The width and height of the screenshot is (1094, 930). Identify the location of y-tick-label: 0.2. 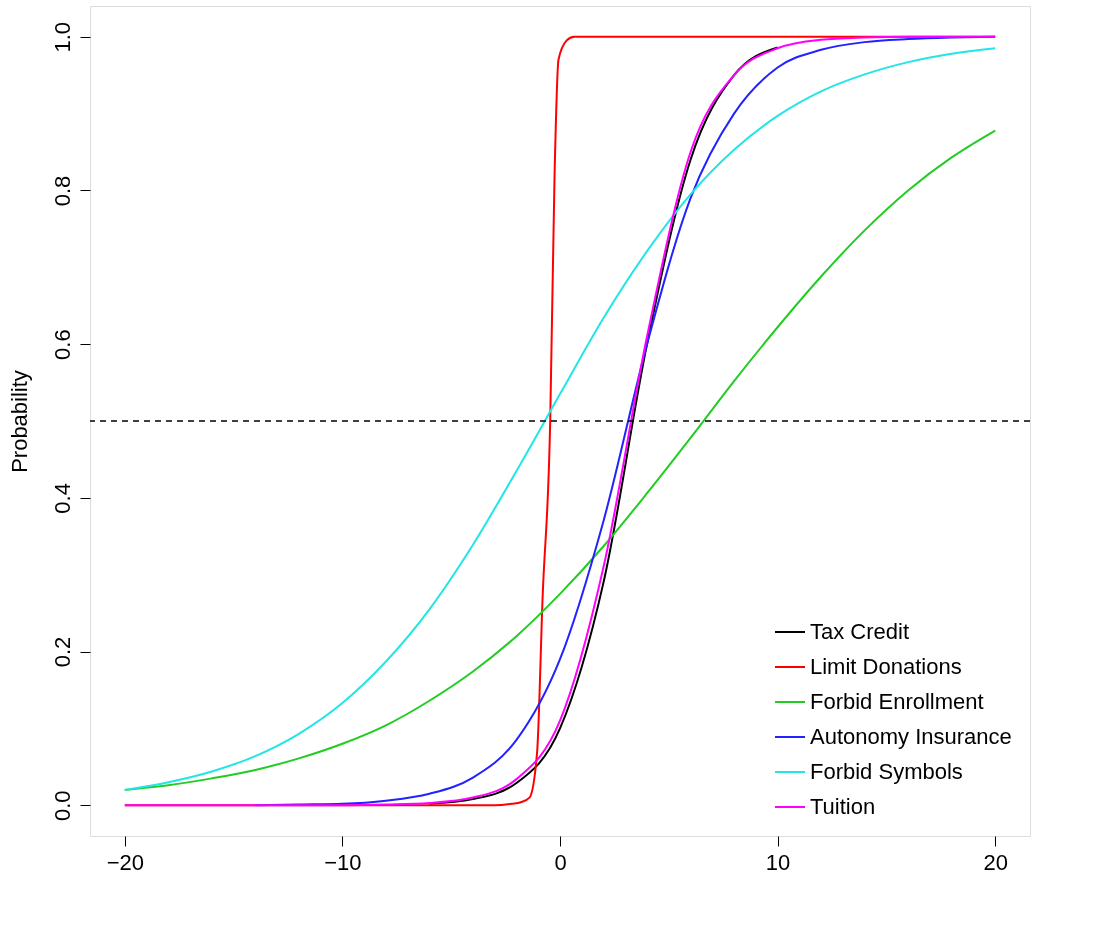
(62, 652).